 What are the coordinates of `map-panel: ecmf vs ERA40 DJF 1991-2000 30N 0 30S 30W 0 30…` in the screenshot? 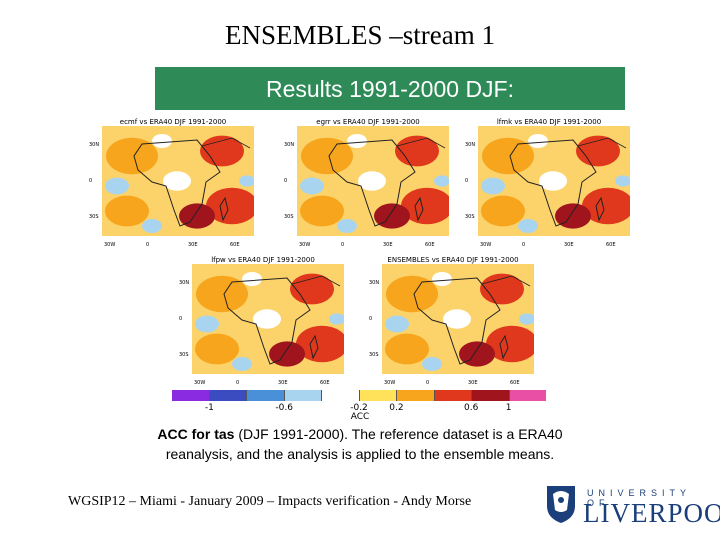 It's located at (173, 183).